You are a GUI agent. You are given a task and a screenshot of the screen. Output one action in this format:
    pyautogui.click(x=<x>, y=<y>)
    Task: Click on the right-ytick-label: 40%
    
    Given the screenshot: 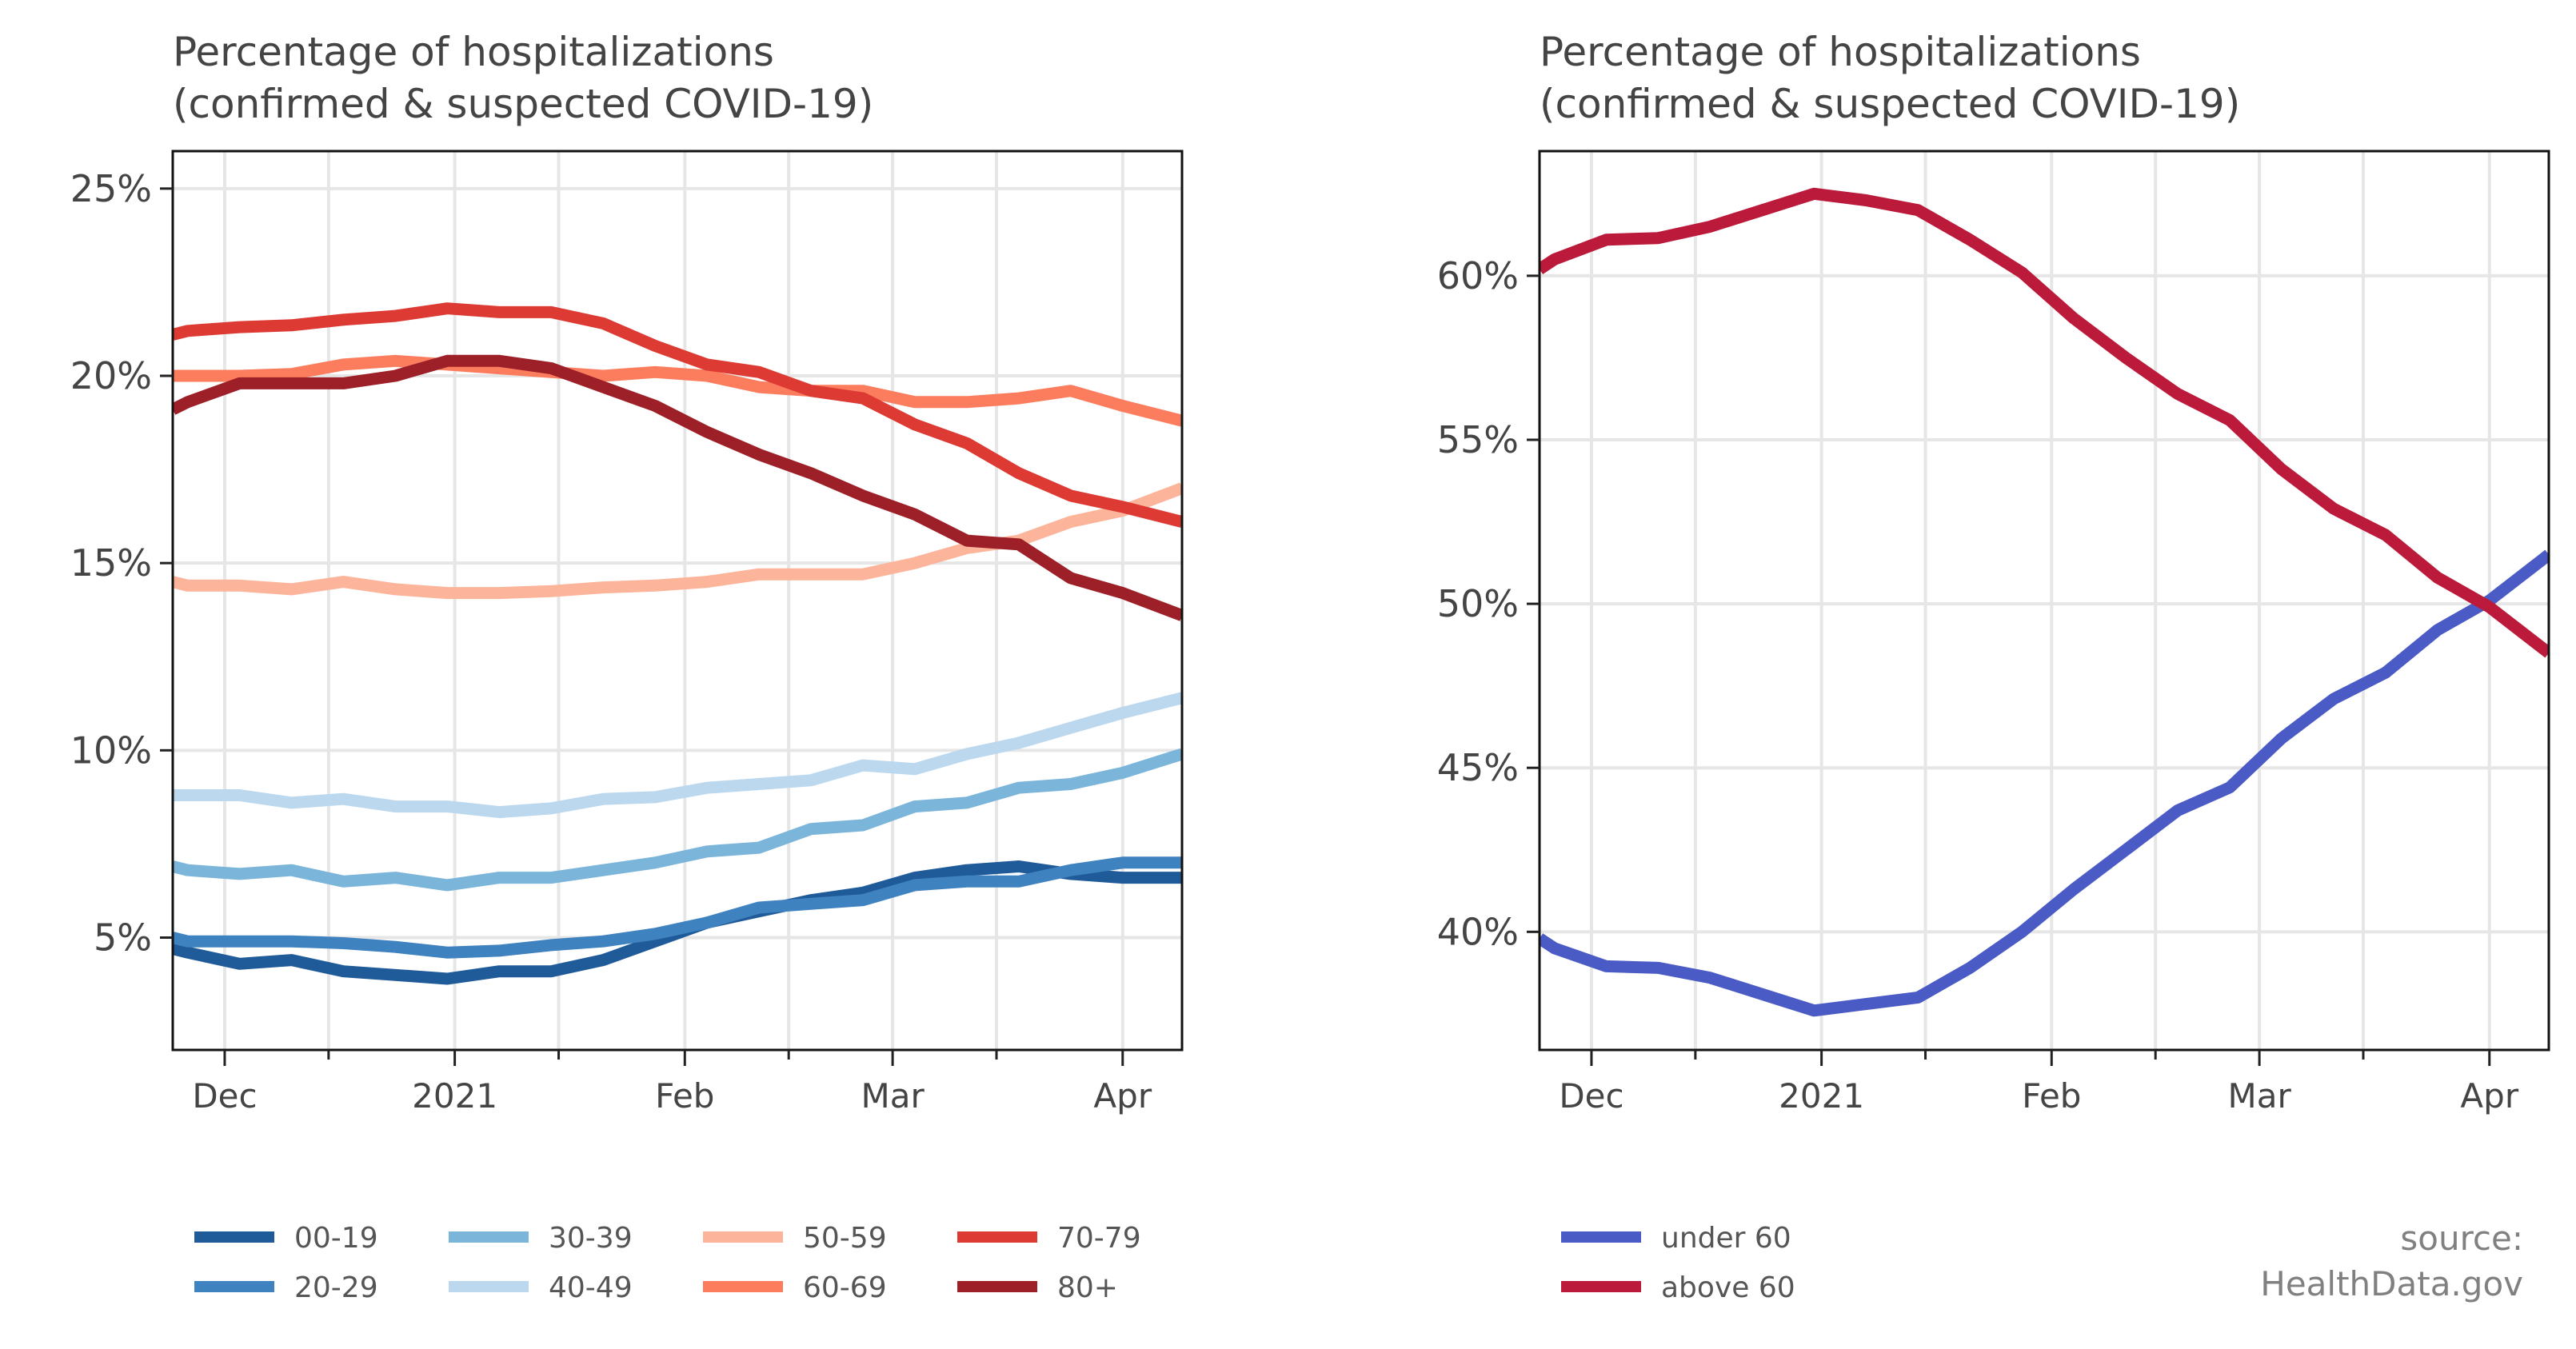 What is the action you would take?
    pyautogui.click(x=1478, y=932)
    